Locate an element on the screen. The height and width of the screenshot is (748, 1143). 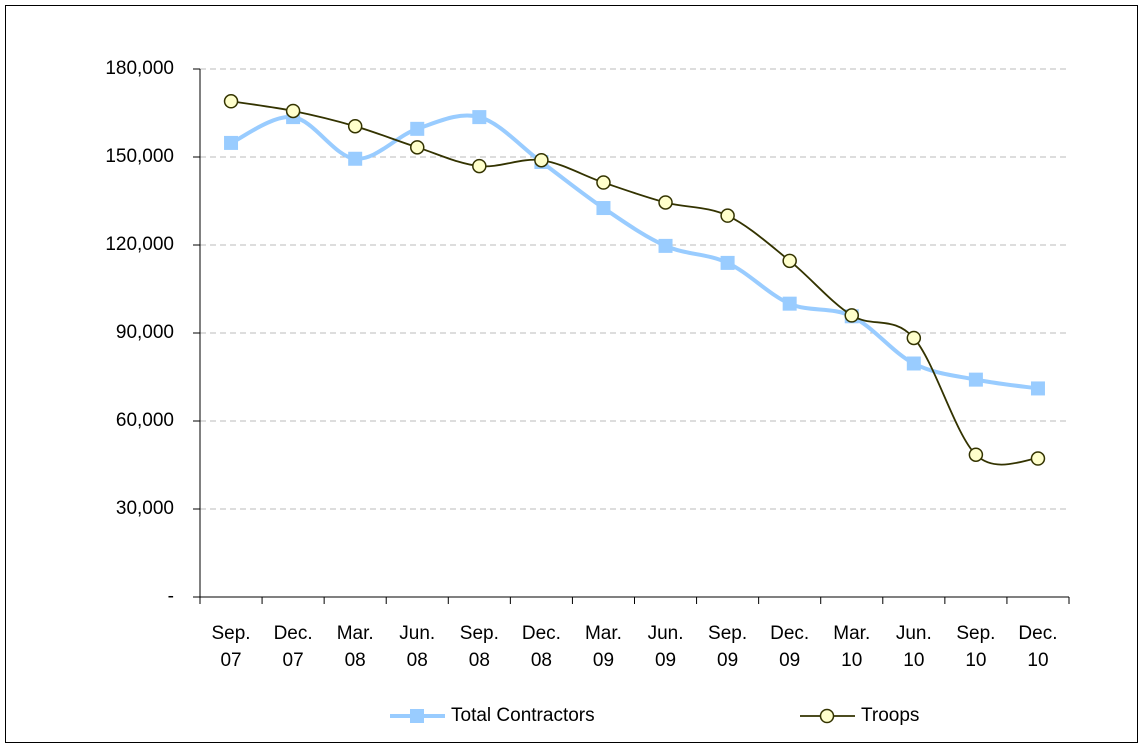
x-tick-label: Mar. 09 is located at coordinates (603, 647).